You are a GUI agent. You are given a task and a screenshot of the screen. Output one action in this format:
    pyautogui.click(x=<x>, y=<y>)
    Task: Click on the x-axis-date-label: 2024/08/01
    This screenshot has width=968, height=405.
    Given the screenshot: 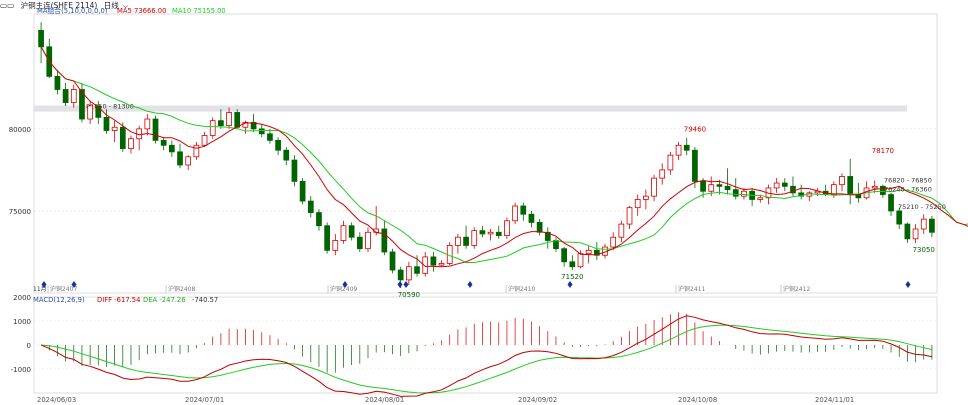 What is the action you would take?
    pyautogui.click(x=384, y=400)
    